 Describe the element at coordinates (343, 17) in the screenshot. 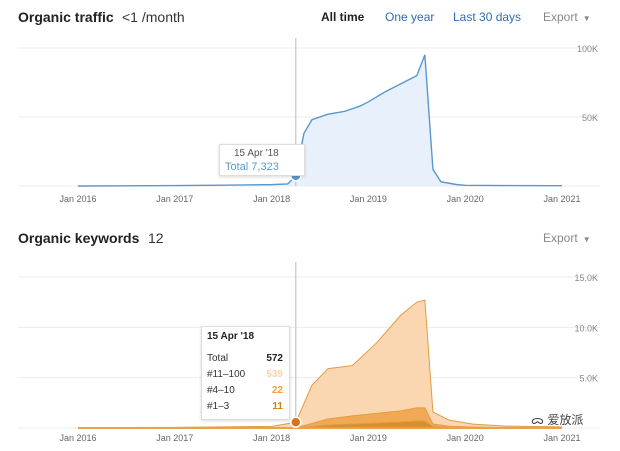

I see `range-all-time-button: All time` at that location.